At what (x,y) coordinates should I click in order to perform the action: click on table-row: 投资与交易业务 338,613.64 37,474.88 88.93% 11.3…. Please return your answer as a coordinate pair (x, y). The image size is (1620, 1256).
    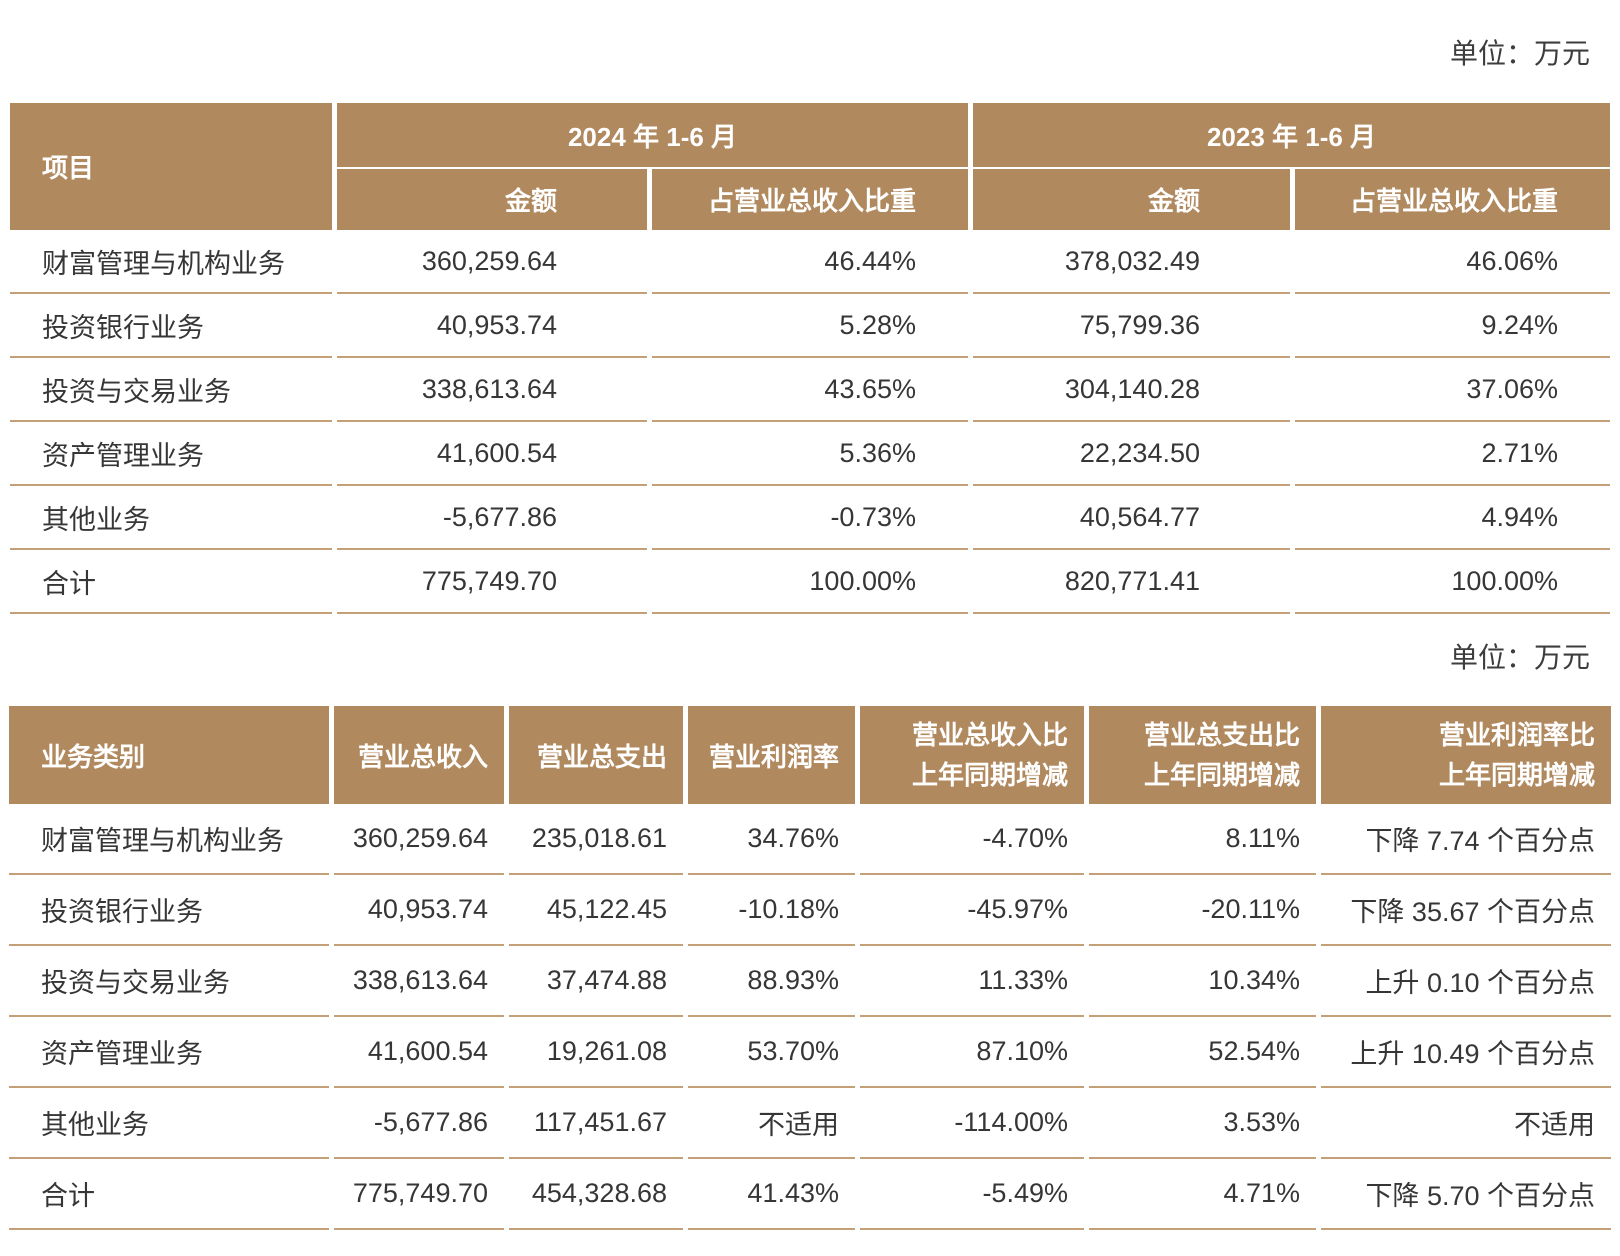
    Looking at the image, I should click on (810, 981).